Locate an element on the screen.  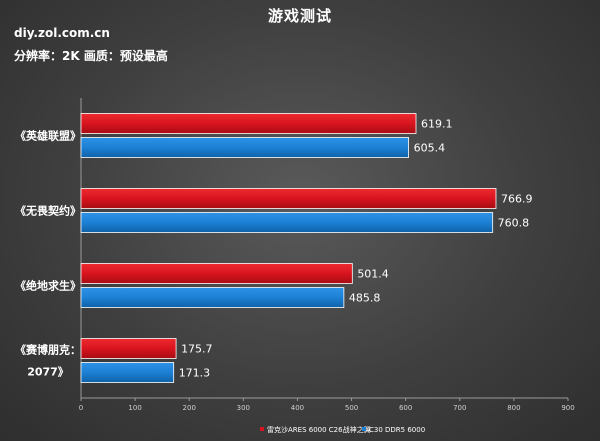
x-tick-label: 600 is located at coordinates (405, 408).